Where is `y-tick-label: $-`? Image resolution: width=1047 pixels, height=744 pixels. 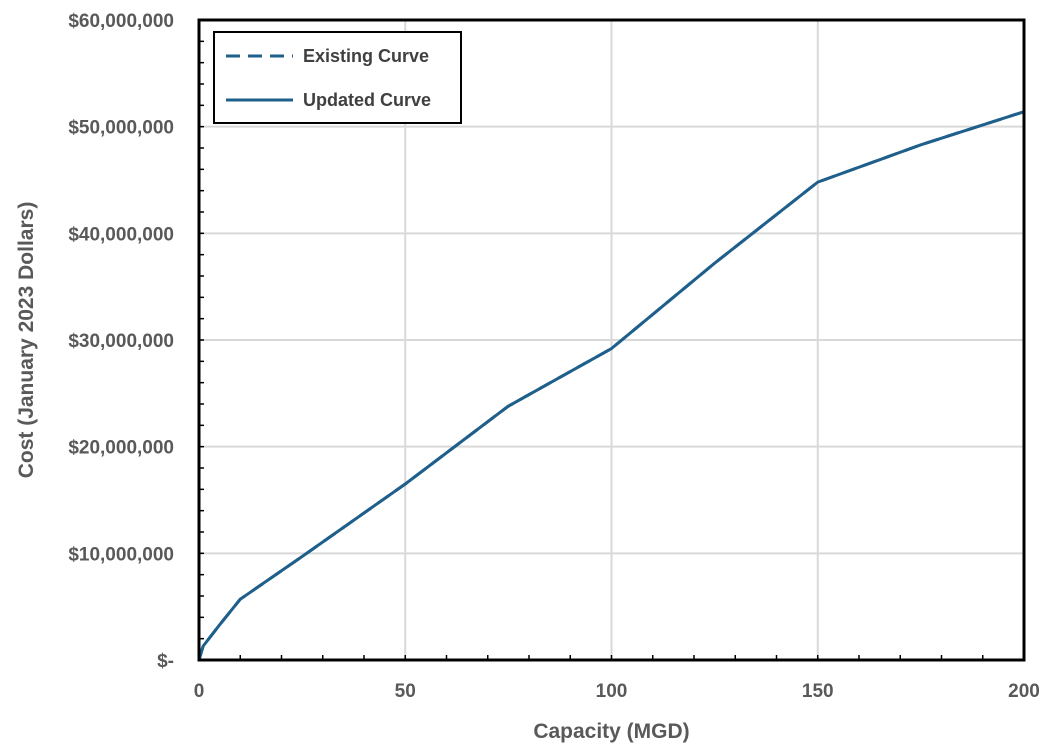 y-tick-label: $- is located at coordinates (165, 661).